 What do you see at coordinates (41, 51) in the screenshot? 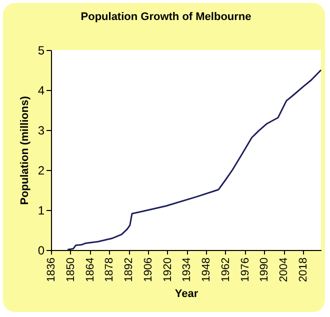
I see `y-tick-label: 5` at bounding box center [41, 51].